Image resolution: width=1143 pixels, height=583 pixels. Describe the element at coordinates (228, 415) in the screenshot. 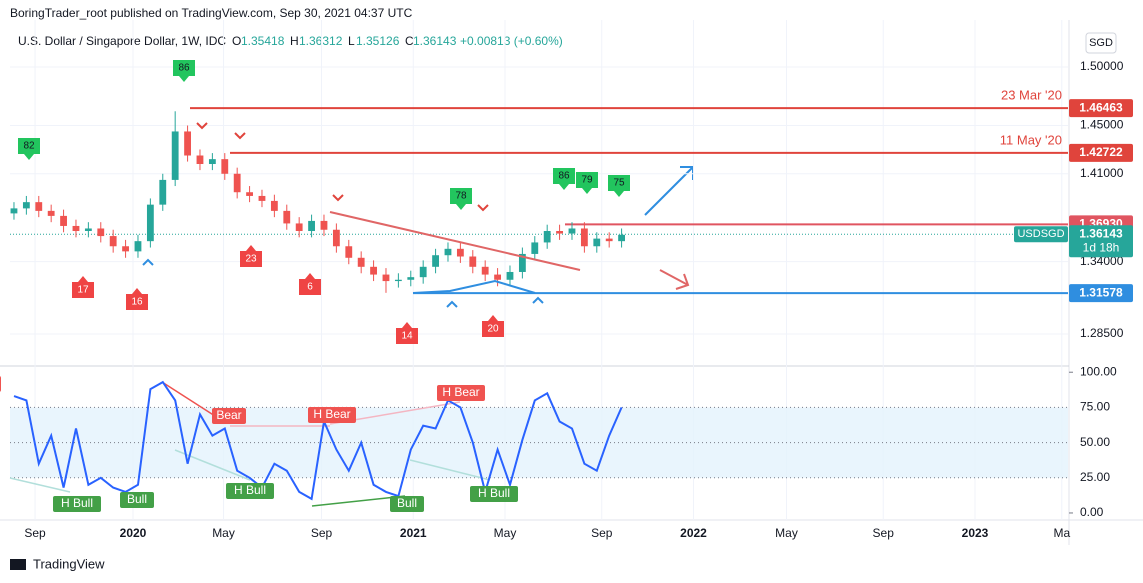

I see `divergence-label: Bear` at that location.